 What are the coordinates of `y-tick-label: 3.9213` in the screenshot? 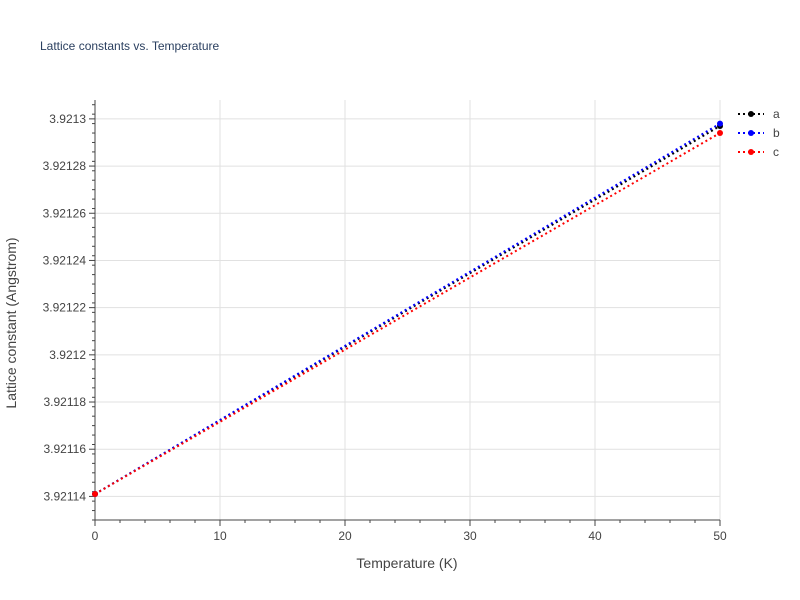 It's located at (67, 119).